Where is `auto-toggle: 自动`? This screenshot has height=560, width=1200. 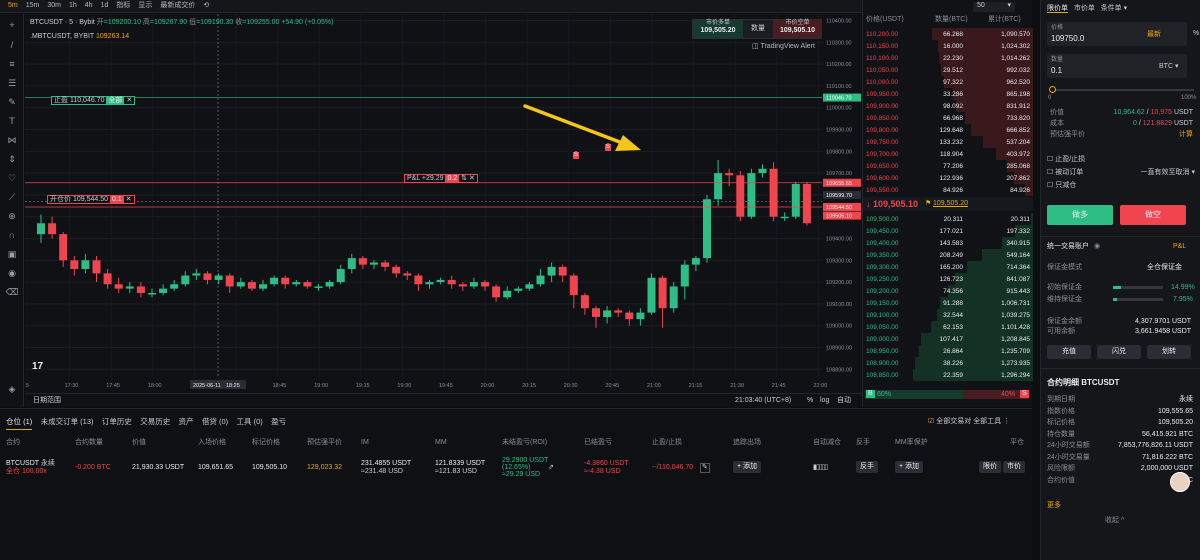 auto-toggle: 自动 is located at coordinates (844, 400).